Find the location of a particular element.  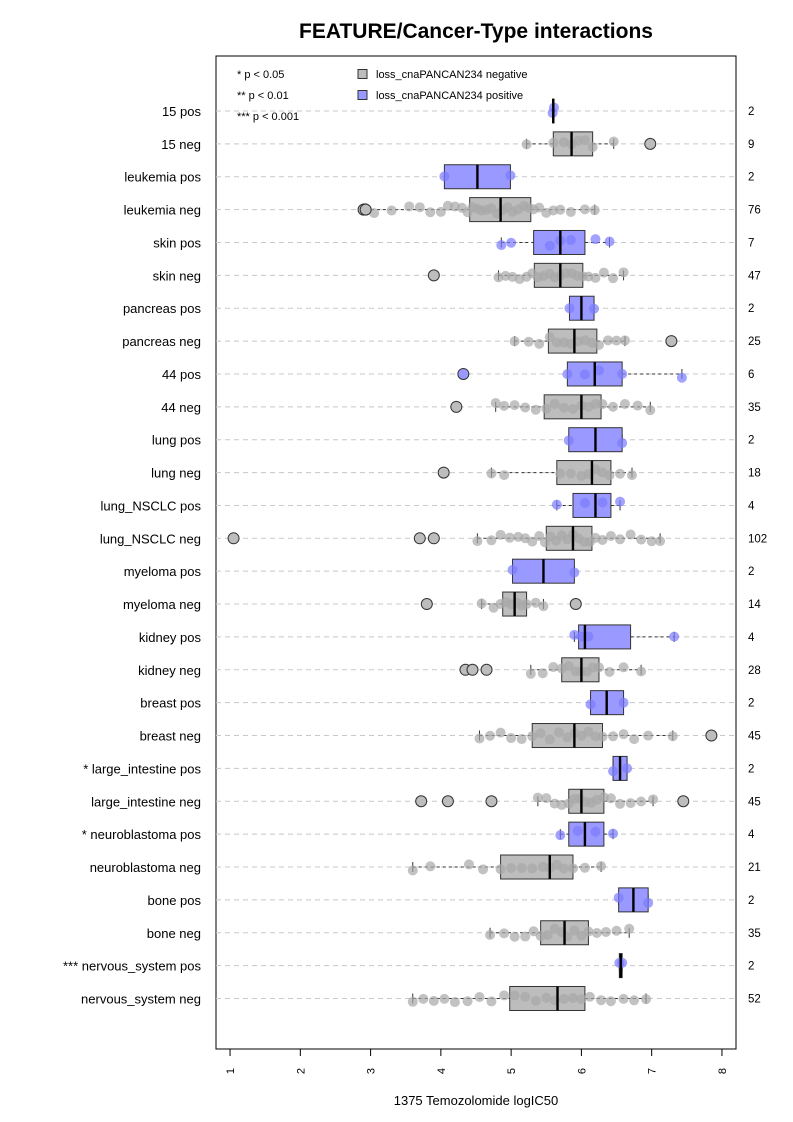

group-label: neuroblastoma neg is located at coordinates (145, 867).